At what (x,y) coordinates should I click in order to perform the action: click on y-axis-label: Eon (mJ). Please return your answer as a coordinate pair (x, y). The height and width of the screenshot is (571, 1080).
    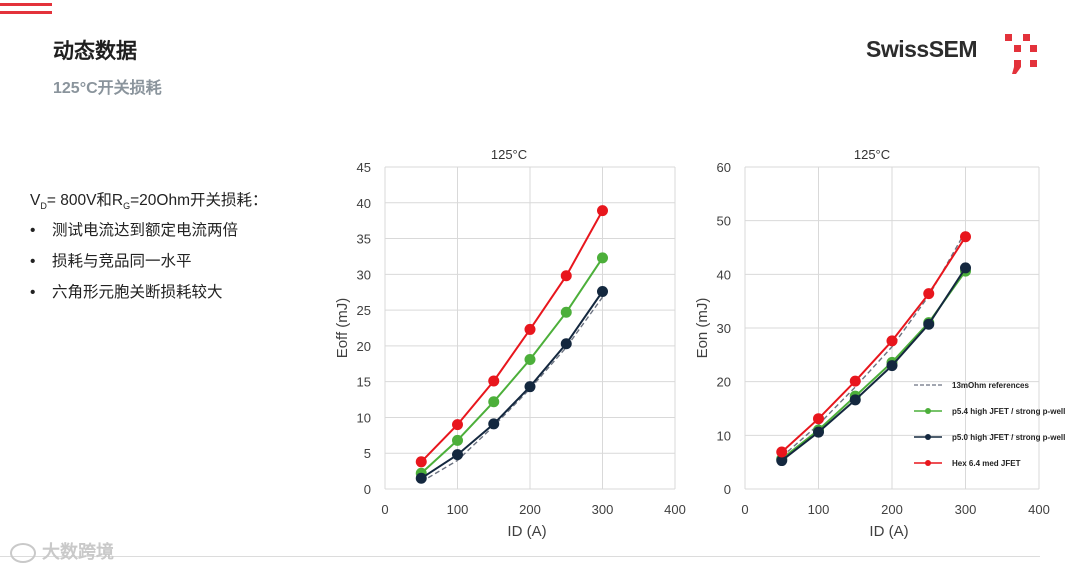
    Looking at the image, I should click on (702, 328).